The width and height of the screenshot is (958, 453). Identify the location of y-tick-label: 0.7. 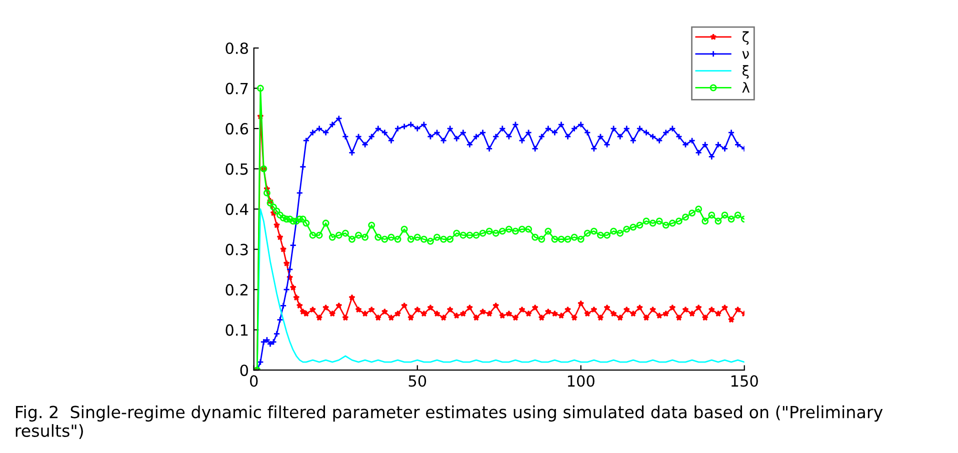
(237, 88).